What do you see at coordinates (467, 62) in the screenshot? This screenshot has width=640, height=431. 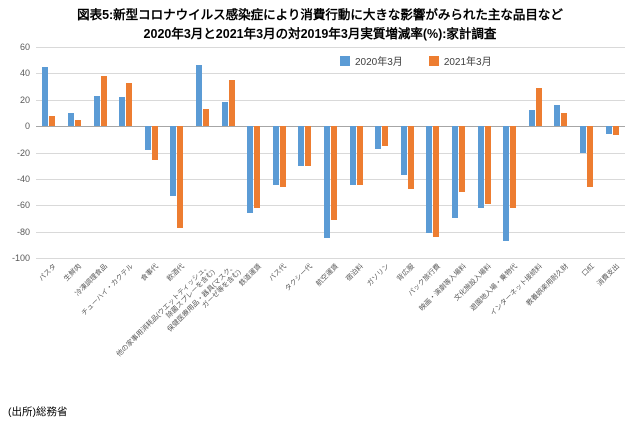 I see `legend-label-2021: 2021年3月` at bounding box center [467, 62].